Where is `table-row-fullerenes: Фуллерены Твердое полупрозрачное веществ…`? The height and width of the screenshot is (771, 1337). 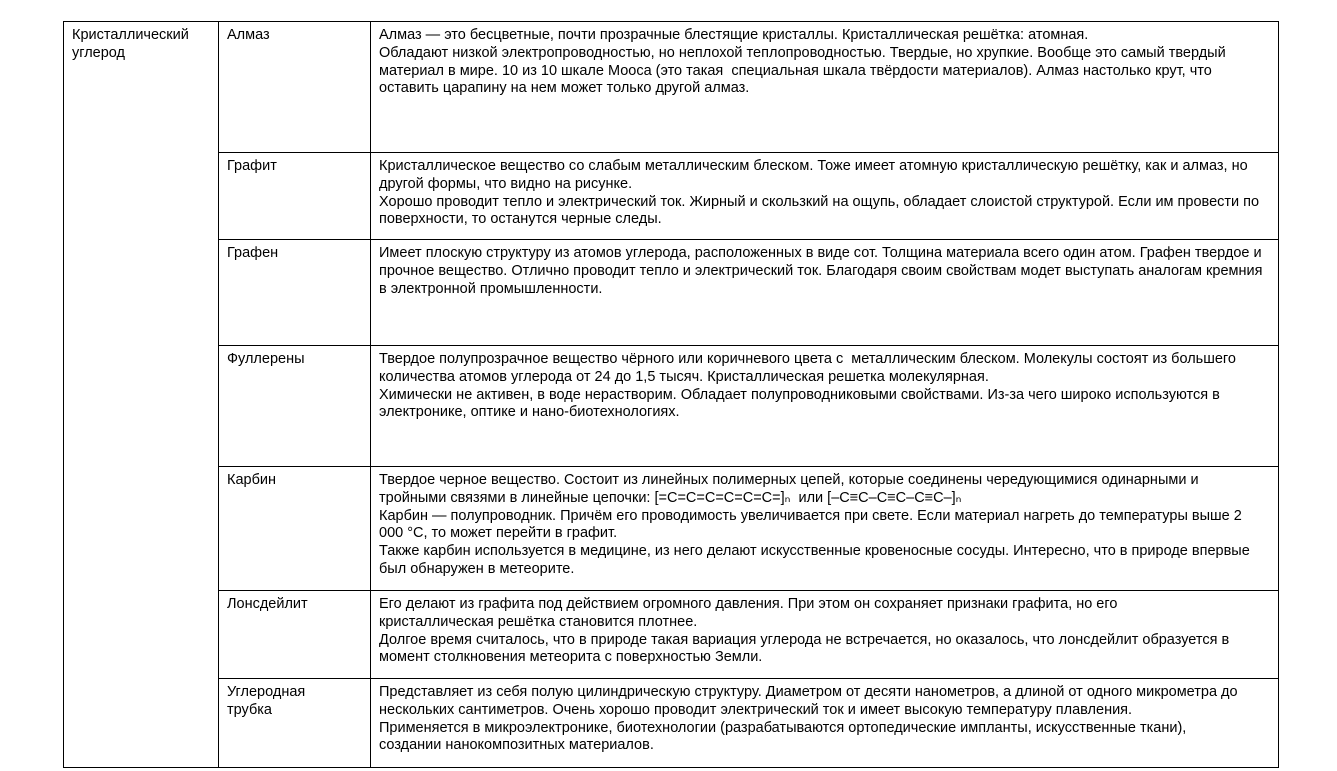 table-row-fullerenes: Фуллерены Твердое полупрозрачное веществ… is located at coordinates (671, 406).